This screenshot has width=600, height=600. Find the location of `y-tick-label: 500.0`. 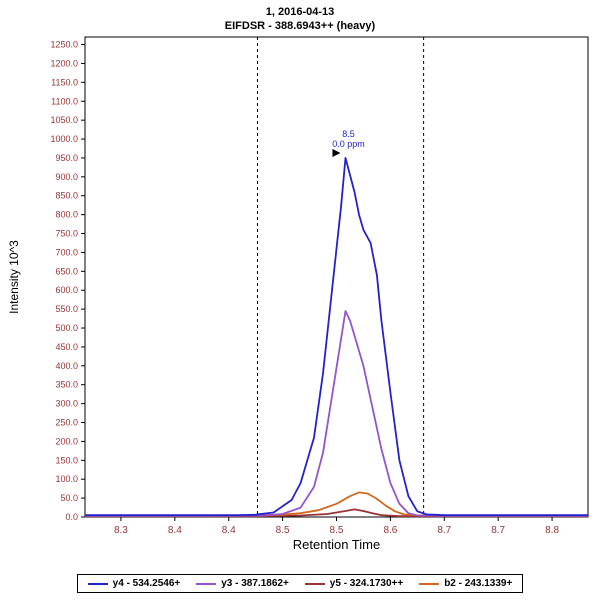

y-tick-label: 500.0 is located at coordinates (66, 328).